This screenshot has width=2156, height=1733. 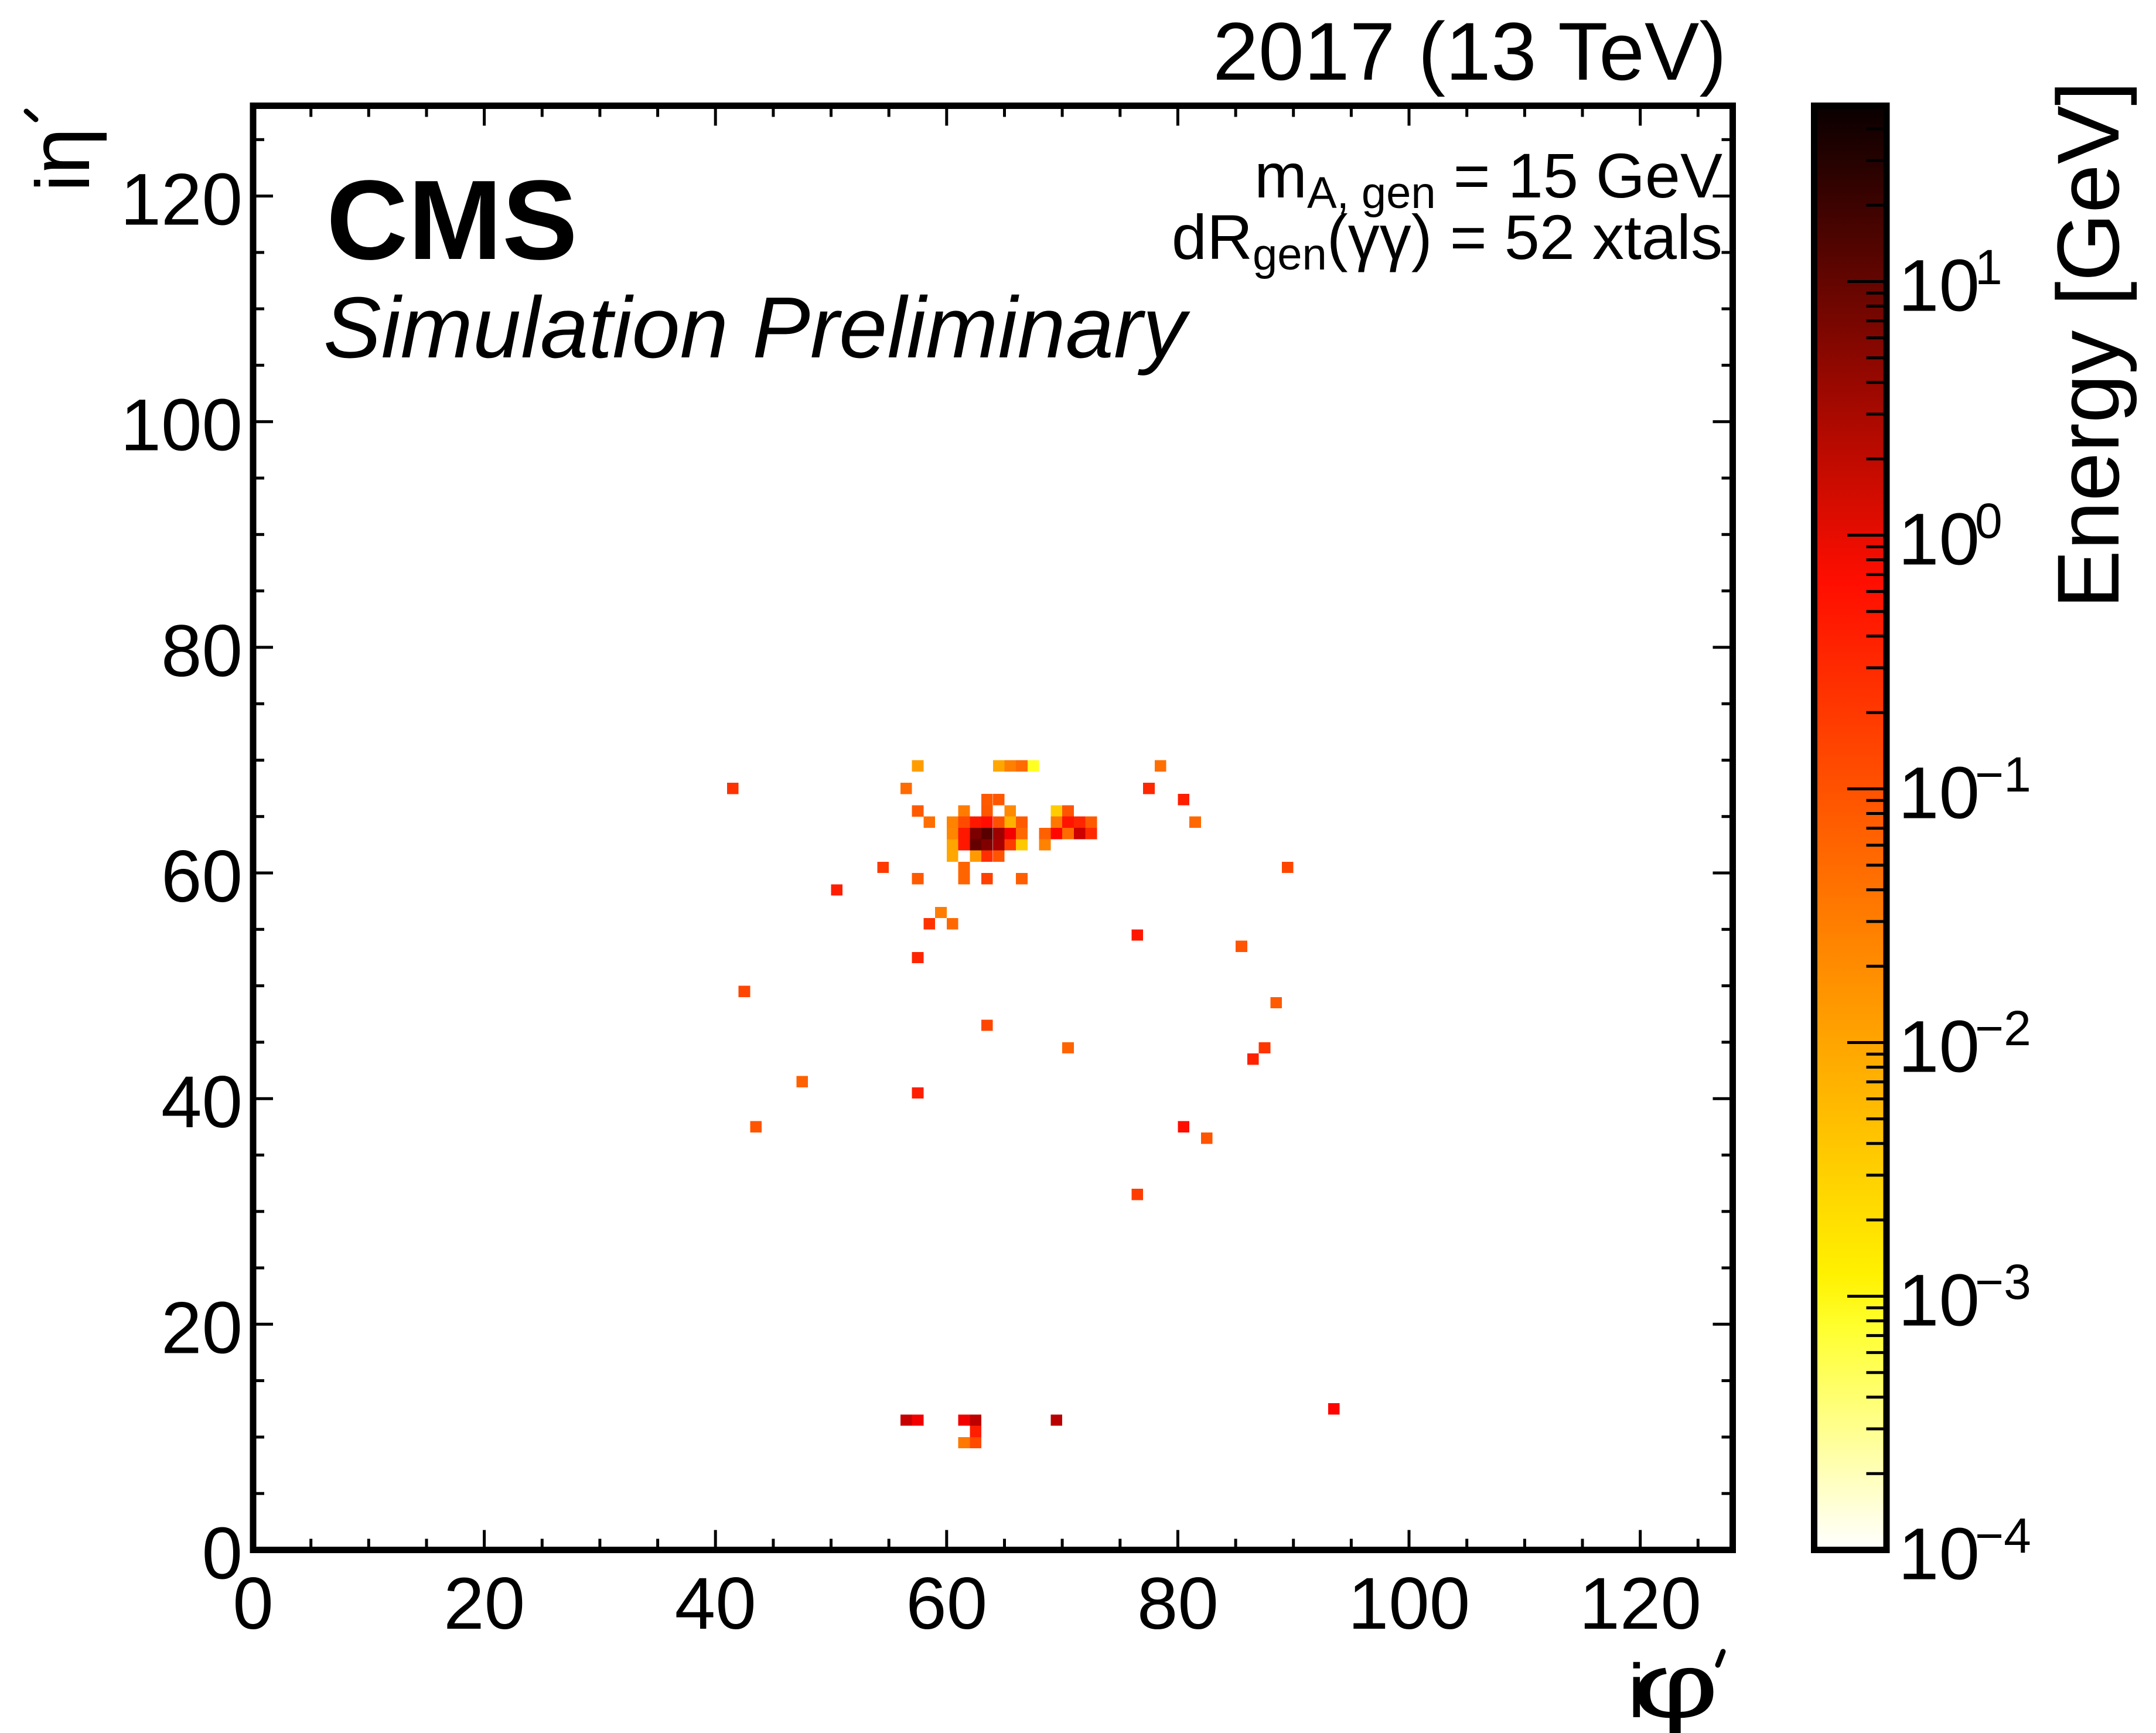 What do you see at coordinates (2088, 345) in the screenshot?
I see `svg-text: Energy [GeV]` at bounding box center [2088, 345].